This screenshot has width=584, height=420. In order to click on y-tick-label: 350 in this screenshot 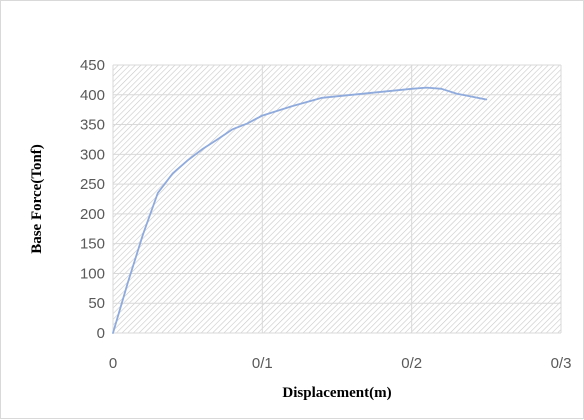, I will do `click(92, 125)`.